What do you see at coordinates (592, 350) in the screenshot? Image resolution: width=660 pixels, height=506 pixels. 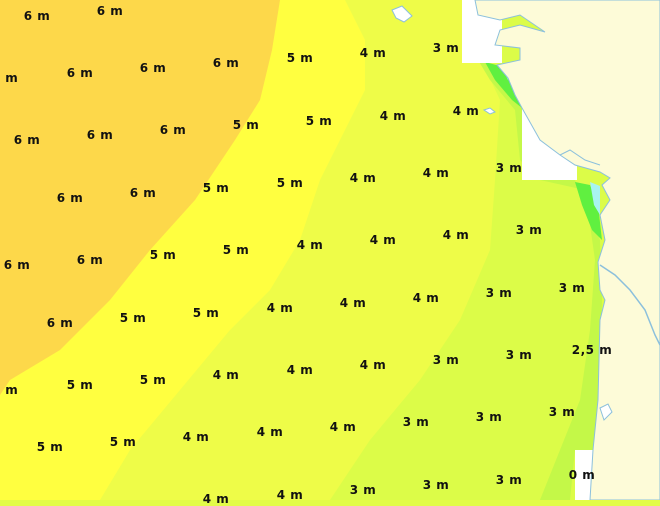 I see `wave-height-label: 2,5 m` at bounding box center [592, 350].